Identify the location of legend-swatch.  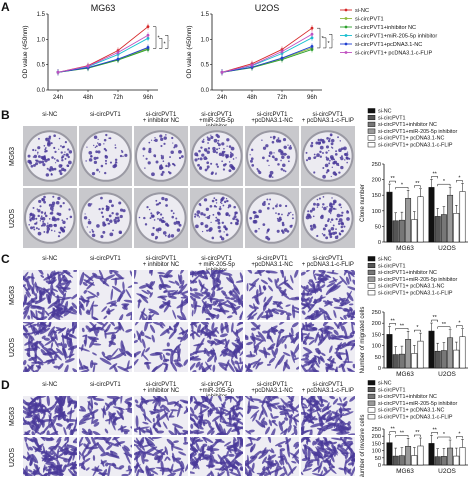
(371, 111).